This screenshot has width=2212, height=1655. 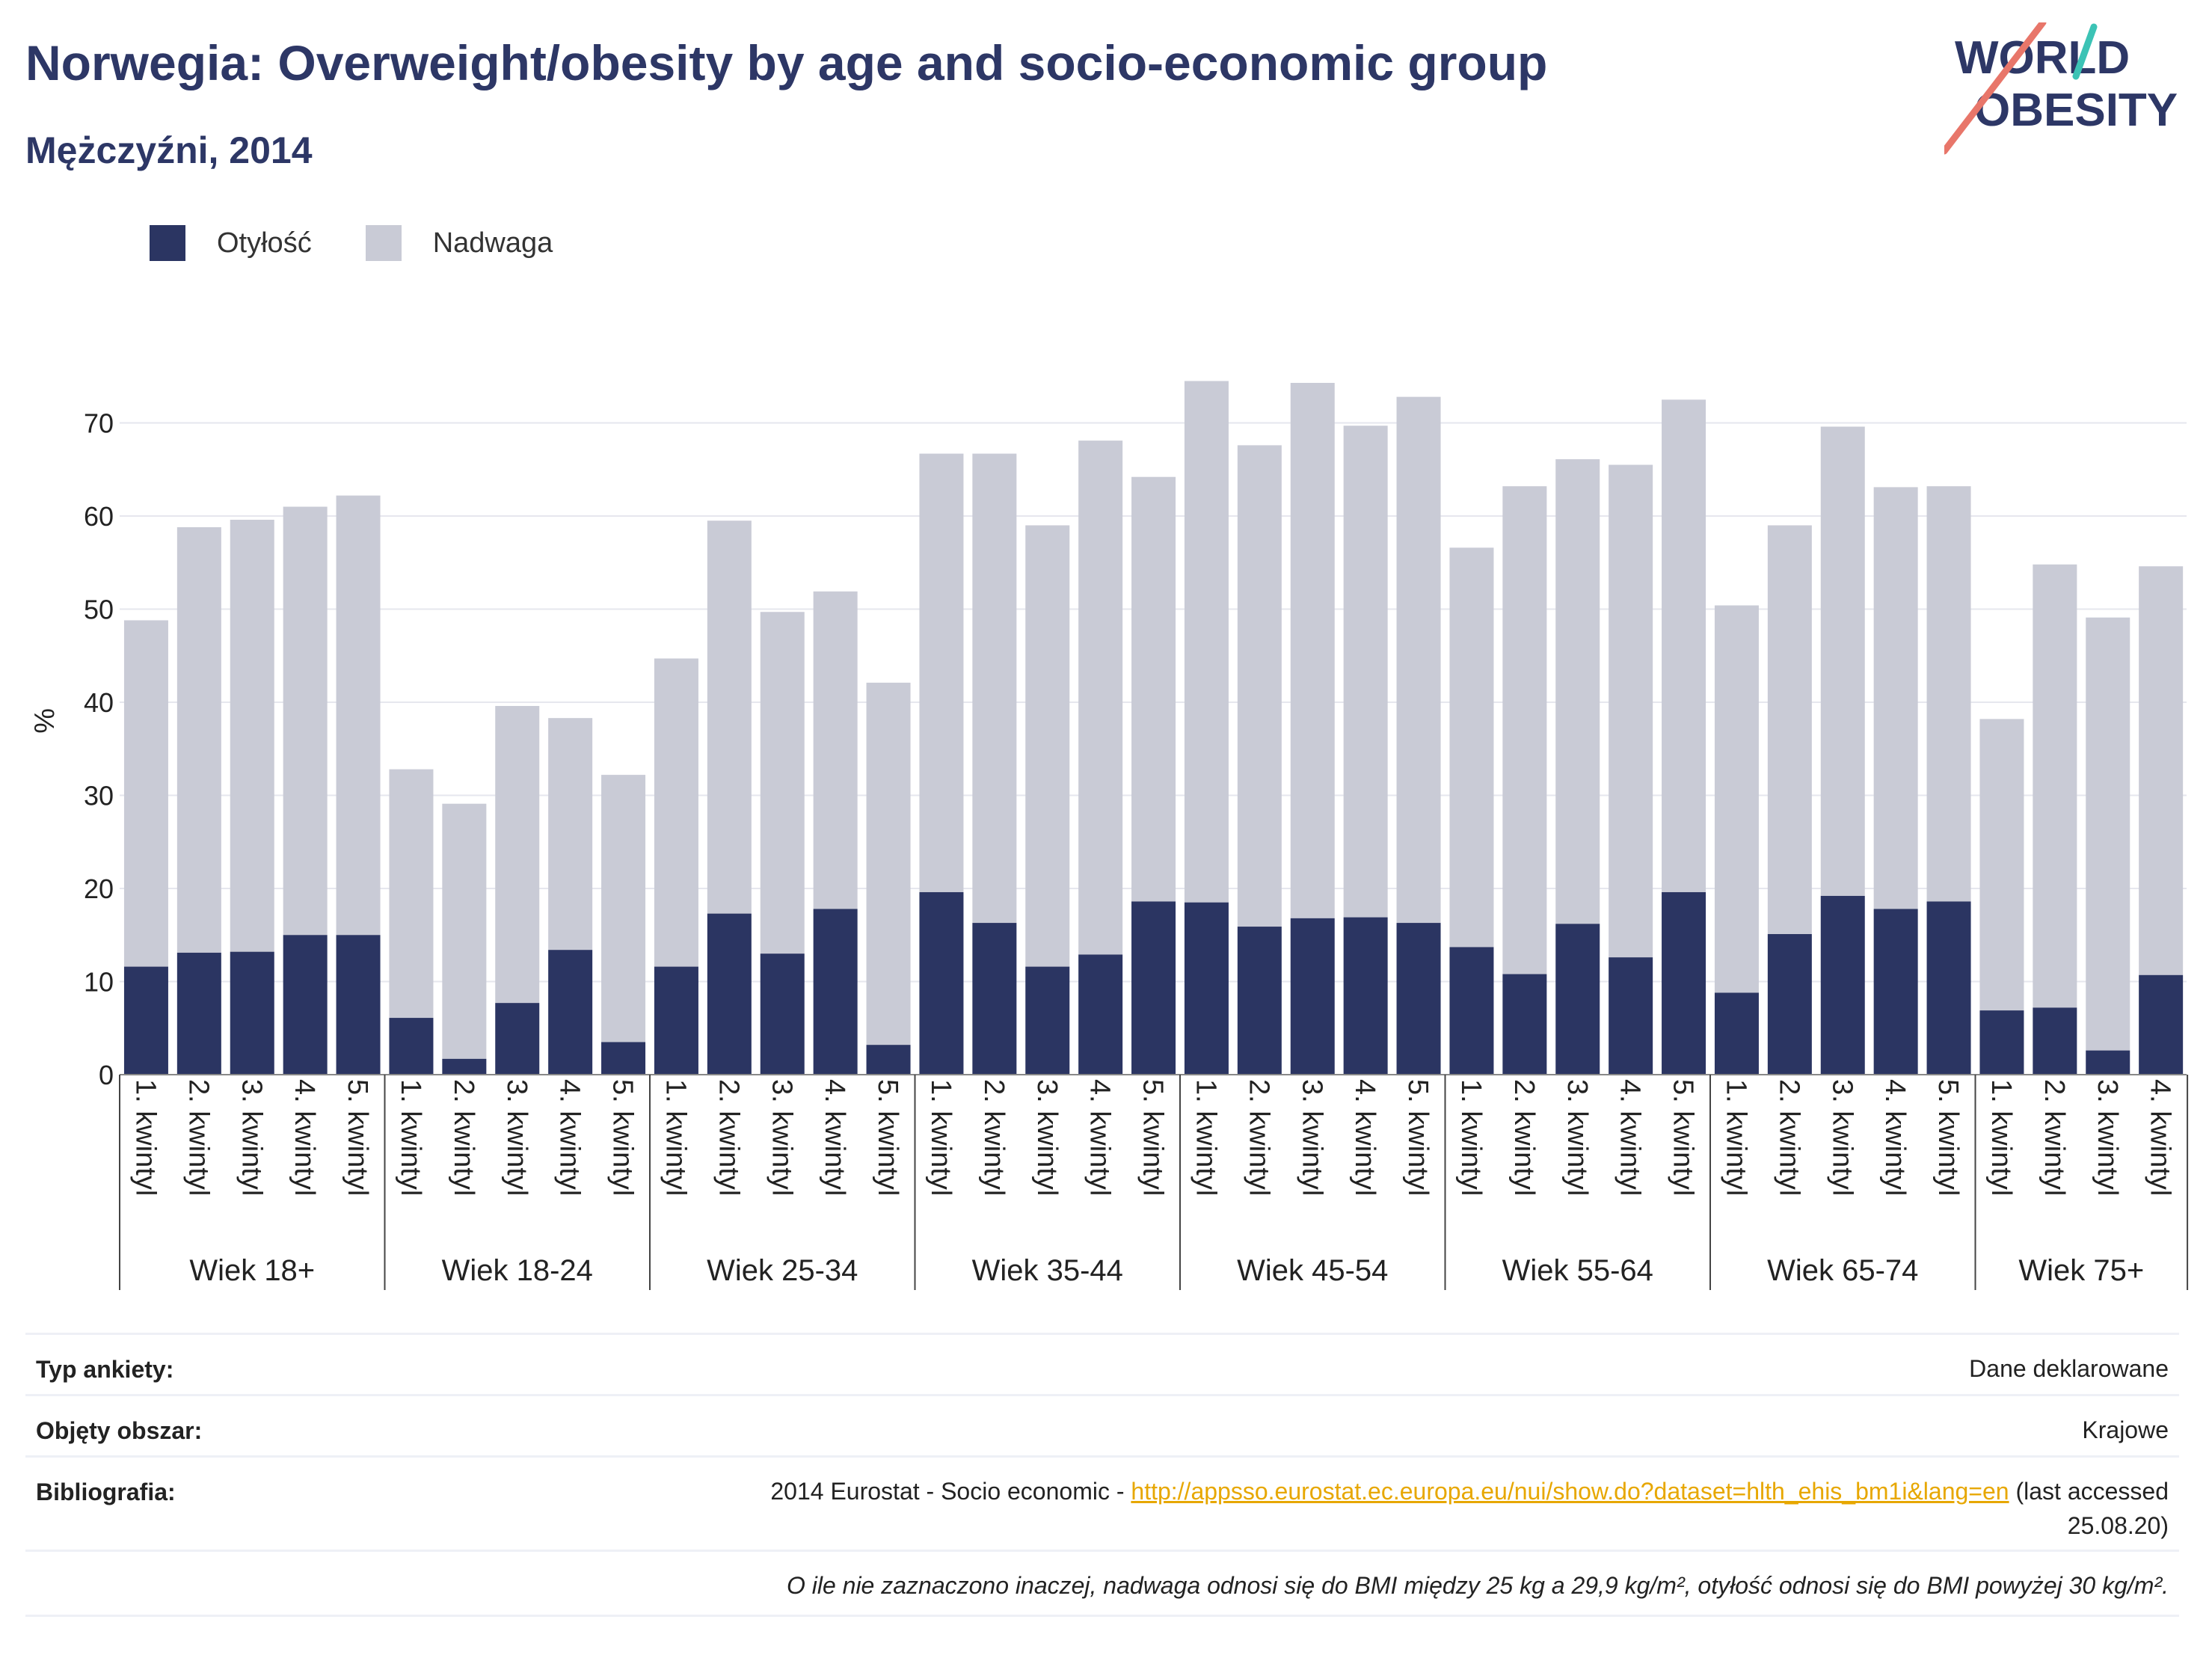 What do you see at coordinates (169, 150) in the screenshot?
I see `chart-subtitle: Mężczyźni, 2014` at bounding box center [169, 150].